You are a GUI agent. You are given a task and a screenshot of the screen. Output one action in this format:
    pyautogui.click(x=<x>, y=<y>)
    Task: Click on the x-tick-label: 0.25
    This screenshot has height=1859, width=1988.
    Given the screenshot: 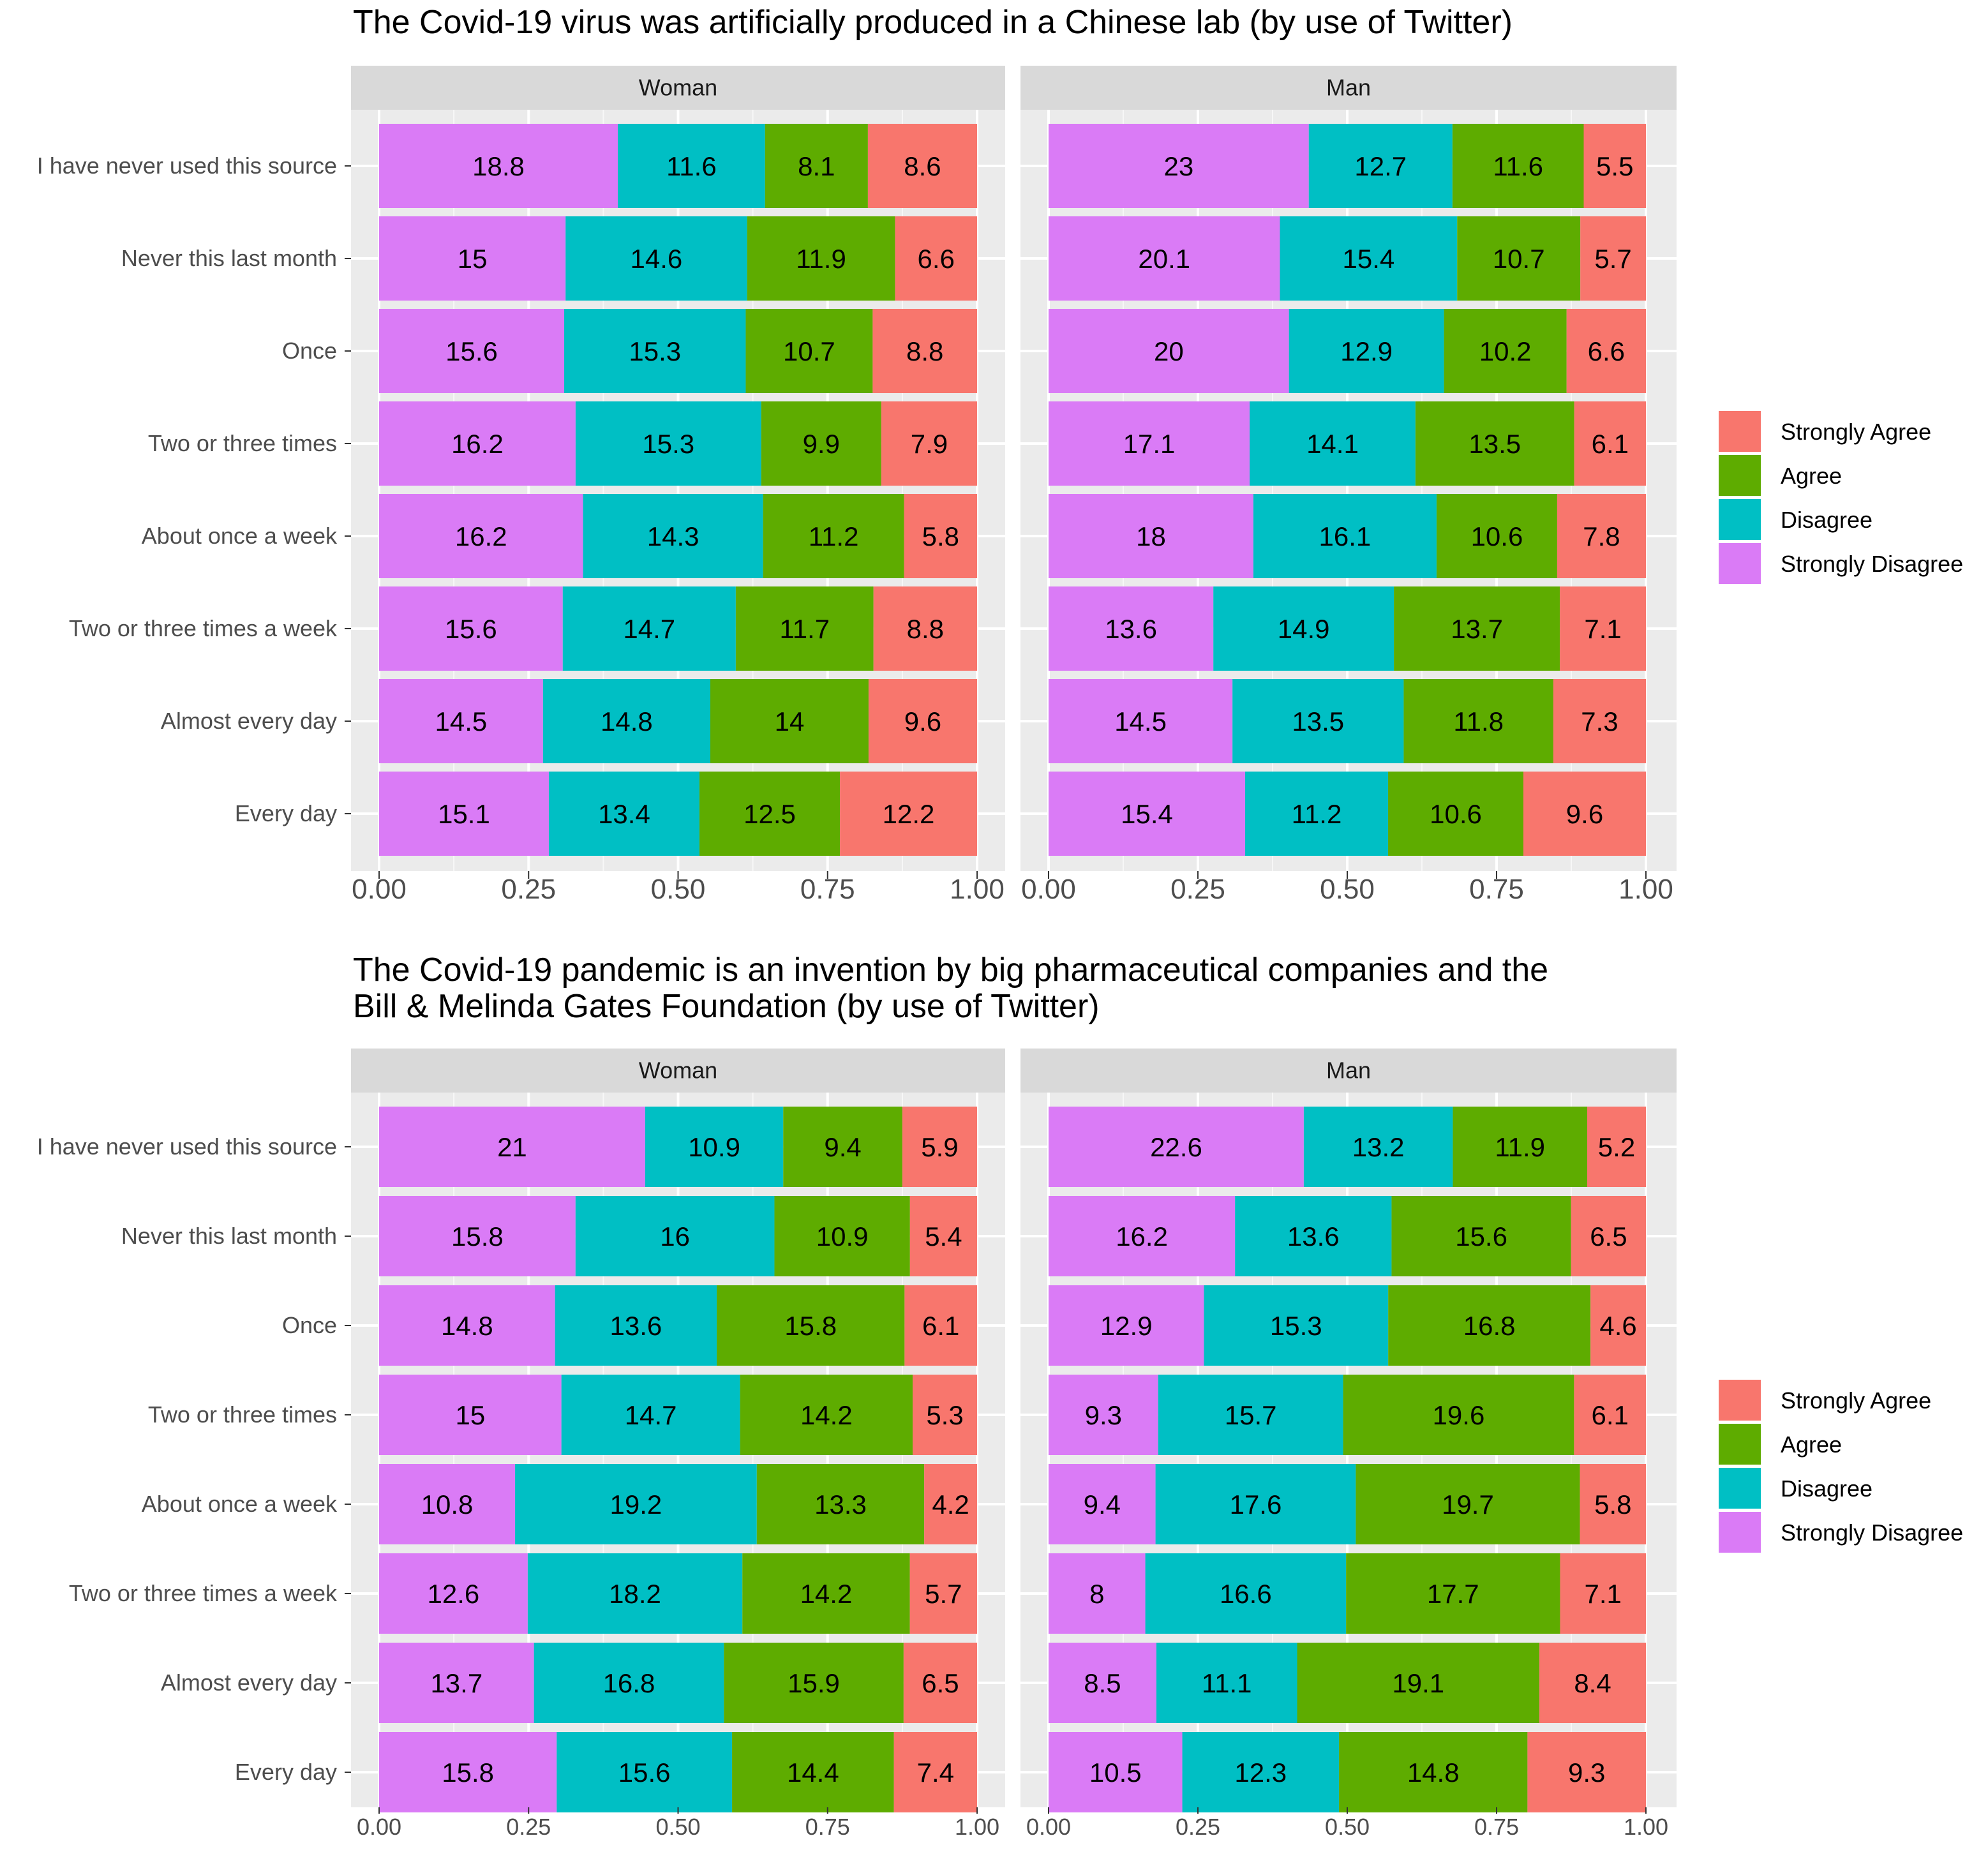 What is the action you would take?
    pyautogui.click(x=1197, y=889)
    